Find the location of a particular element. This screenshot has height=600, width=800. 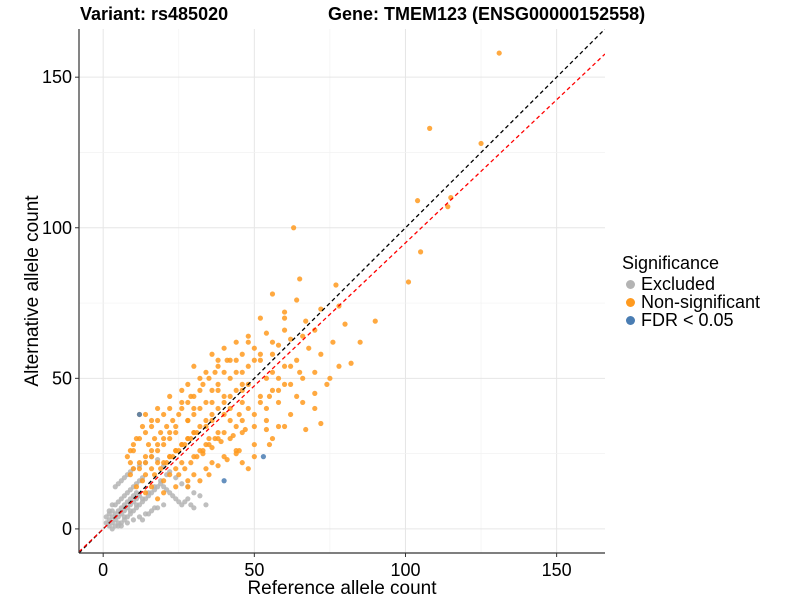

x-tick-label: 0 is located at coordinates (103, 570).